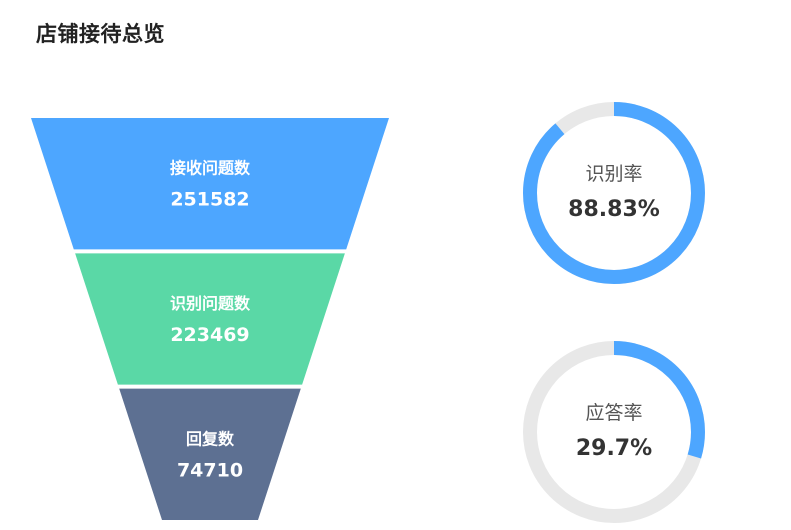 Image resolution: width=791 pixels, height=530 pixels. What do you see at coordinates (210, 454) in the screenshot?
I see `funnel-stage-replied` at bounding box center [210, 454].